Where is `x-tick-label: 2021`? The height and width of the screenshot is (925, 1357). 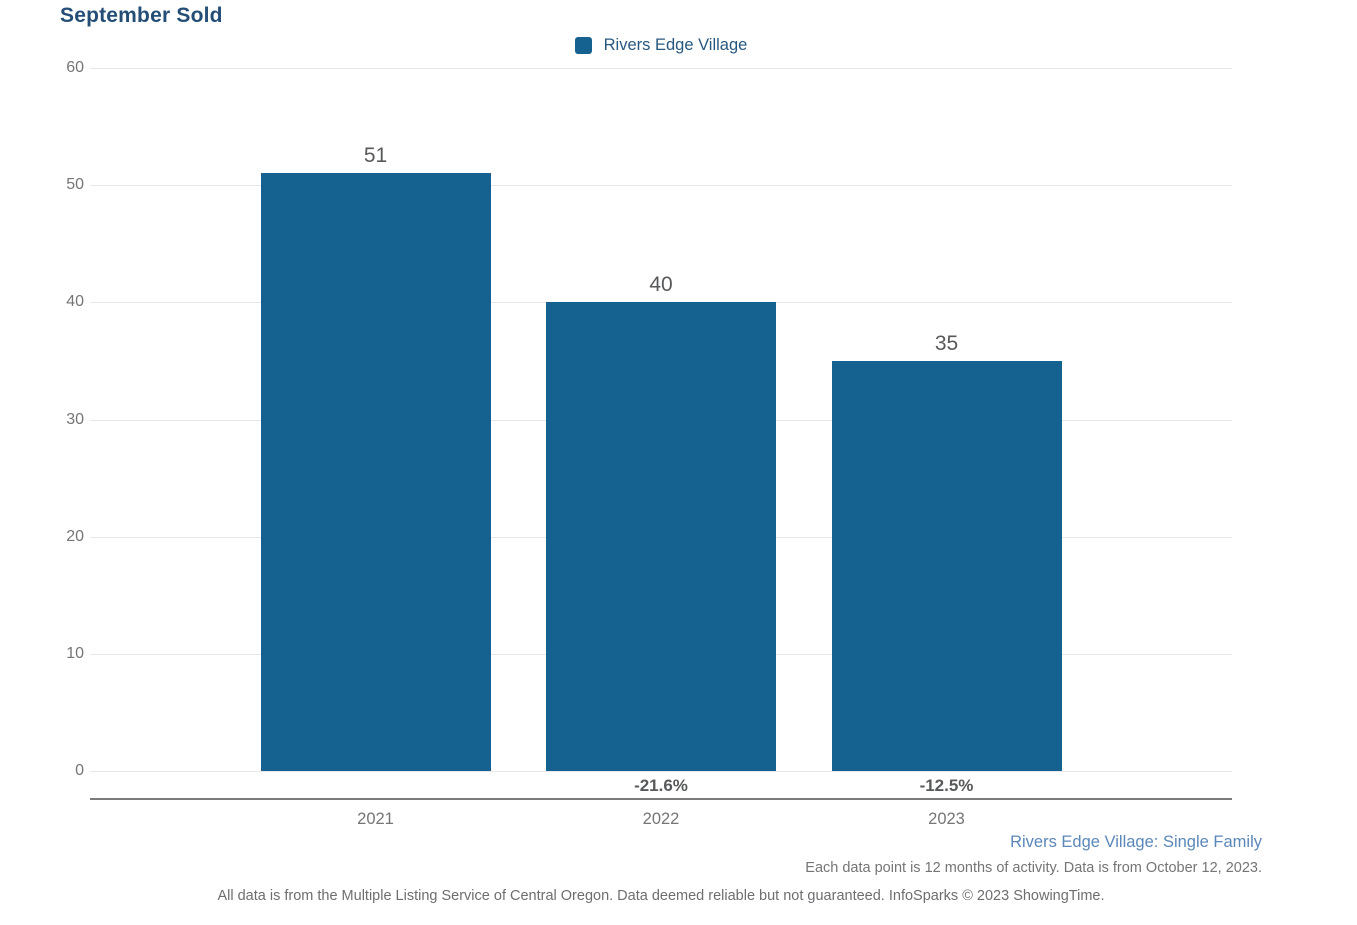 x-tick-label: 2021 is located at coordinates (375, 819).